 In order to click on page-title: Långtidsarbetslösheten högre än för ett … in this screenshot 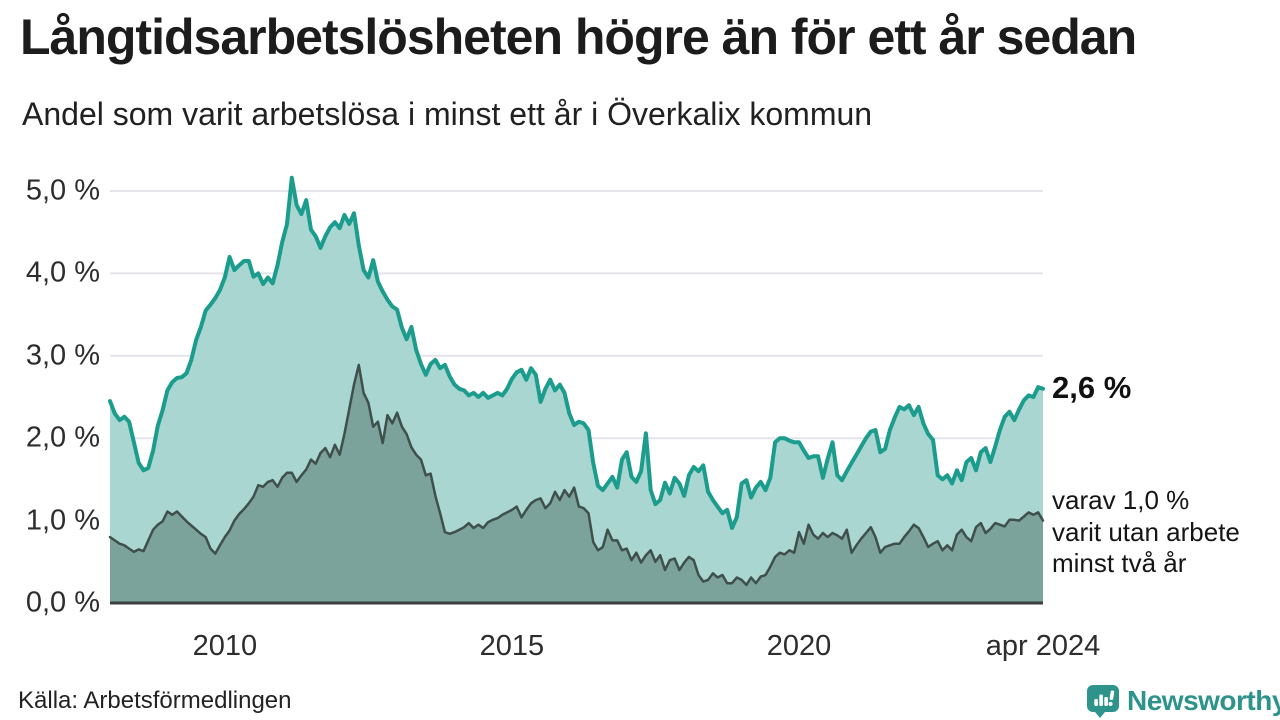, I will do `click(578, 37)`.